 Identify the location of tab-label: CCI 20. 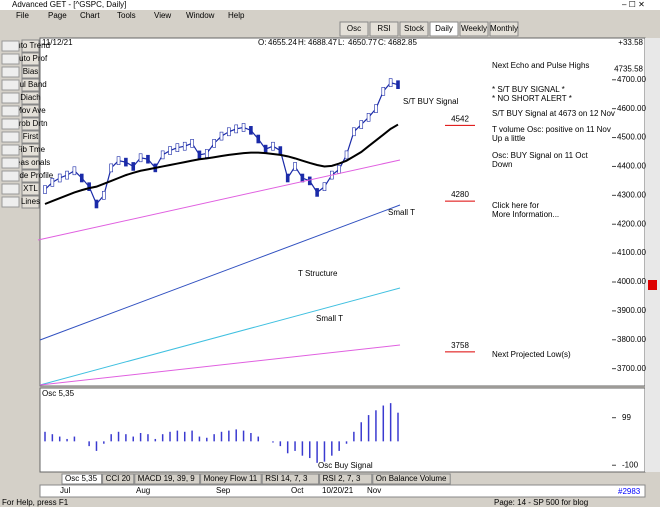
(118, 478).